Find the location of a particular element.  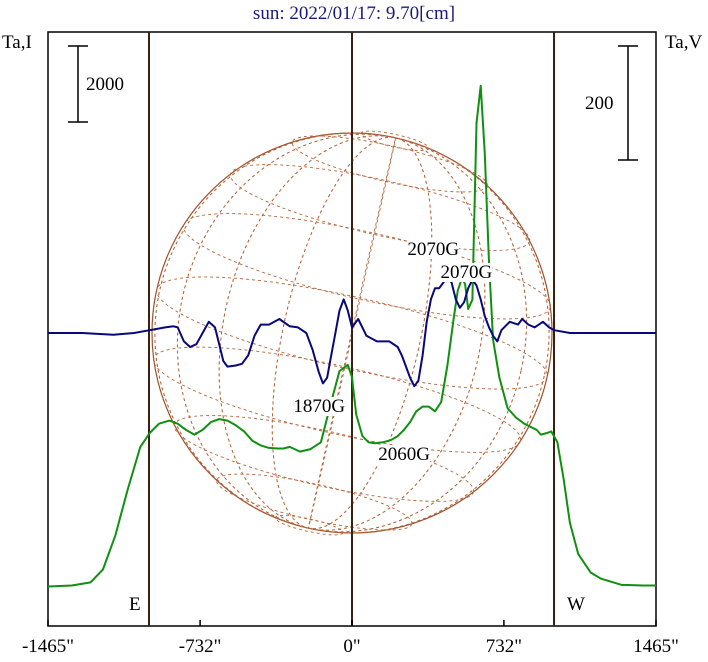

x-tick-label: 732" is located at coordinates (504, 646).